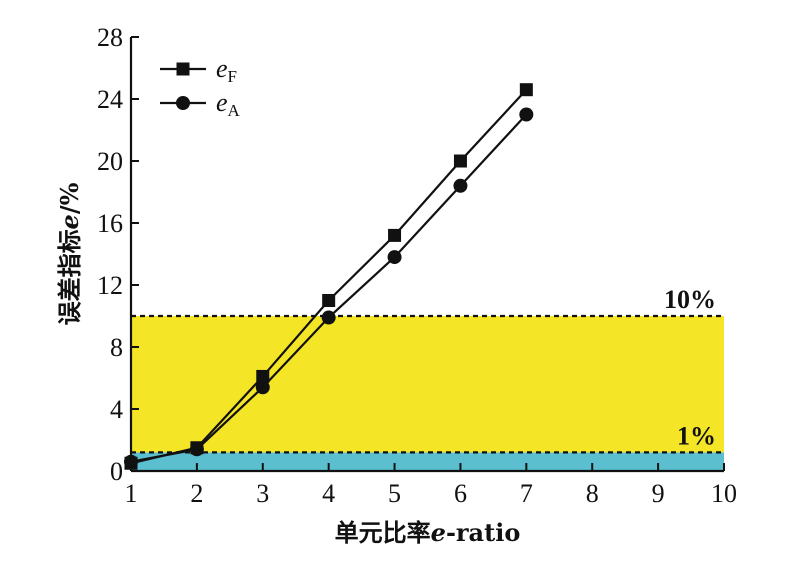 This screenshot has width=798, height=571. Describe the element at coordinates (592, 493) in the screenshot. I see `x-tick-label: 8` at that location.